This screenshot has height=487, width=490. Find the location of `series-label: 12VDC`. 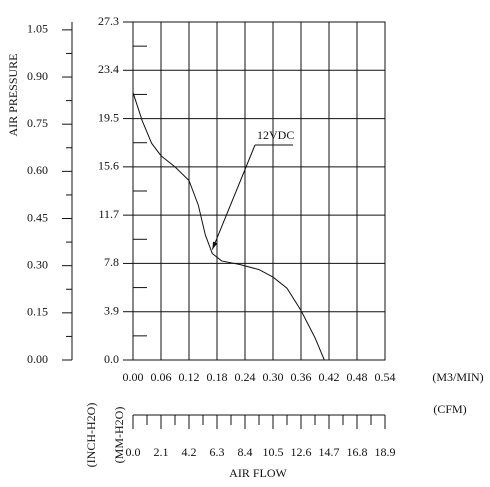

series-label: 12VDC is located at coordinates (275, 135).